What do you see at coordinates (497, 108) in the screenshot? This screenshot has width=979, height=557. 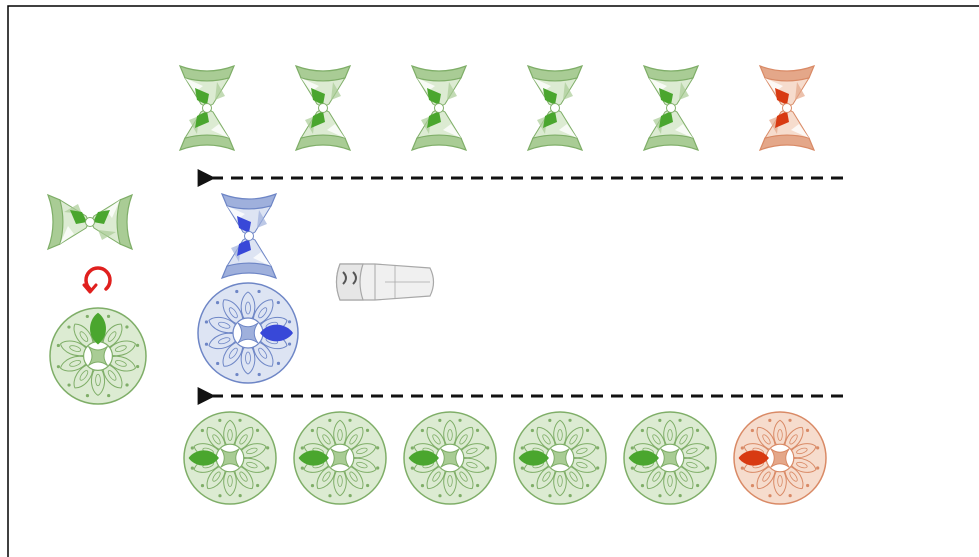 I see `top-row-dots` at bounding box center [497, 108].